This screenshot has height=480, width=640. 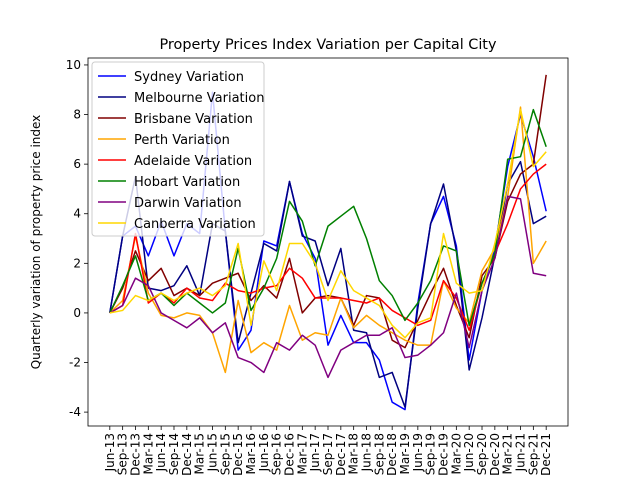 I want to click on x-tick-label: Jun-21, so click(x=521, y=452).